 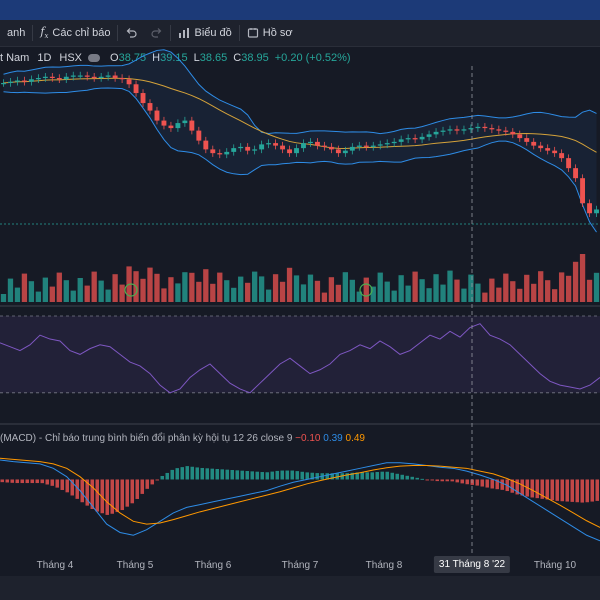 What do you see at coordinates (44, 58) in the screenshot?
I see `interval-label: 1D` at bounding box center [44, 58].